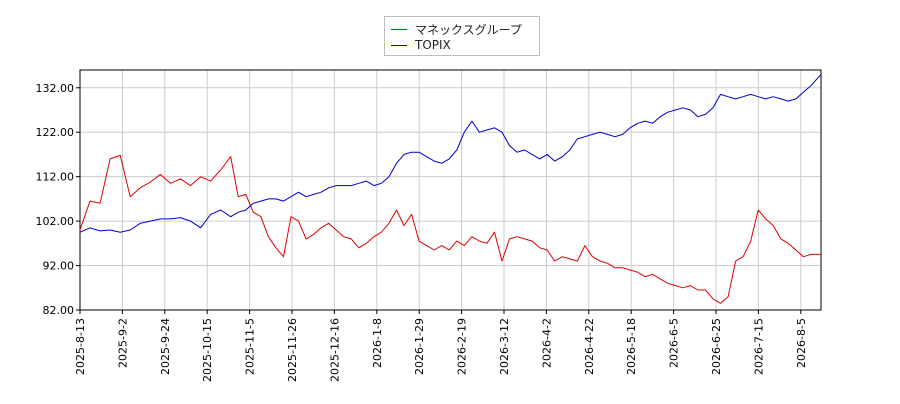 This screenshot has width=900, height=404. I want to click on x-tick-label: 2026-4-2, so click(546, 343).